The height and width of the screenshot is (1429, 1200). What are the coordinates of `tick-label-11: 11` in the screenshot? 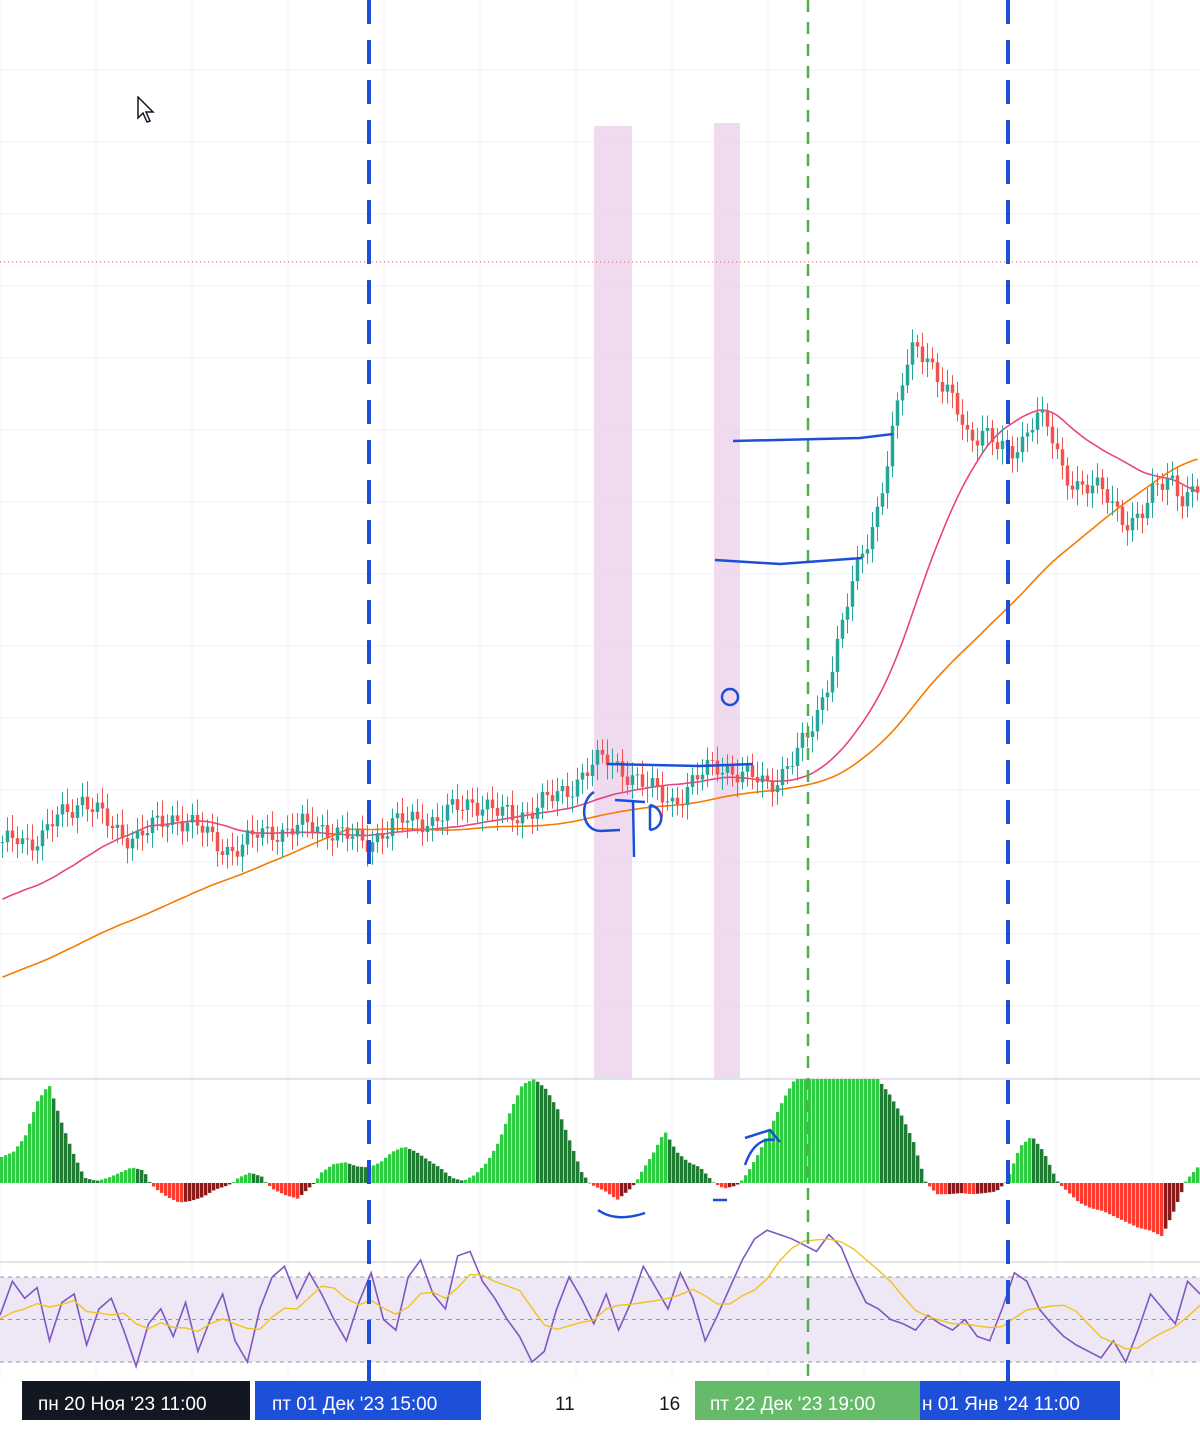 It's located at (565, 1404).